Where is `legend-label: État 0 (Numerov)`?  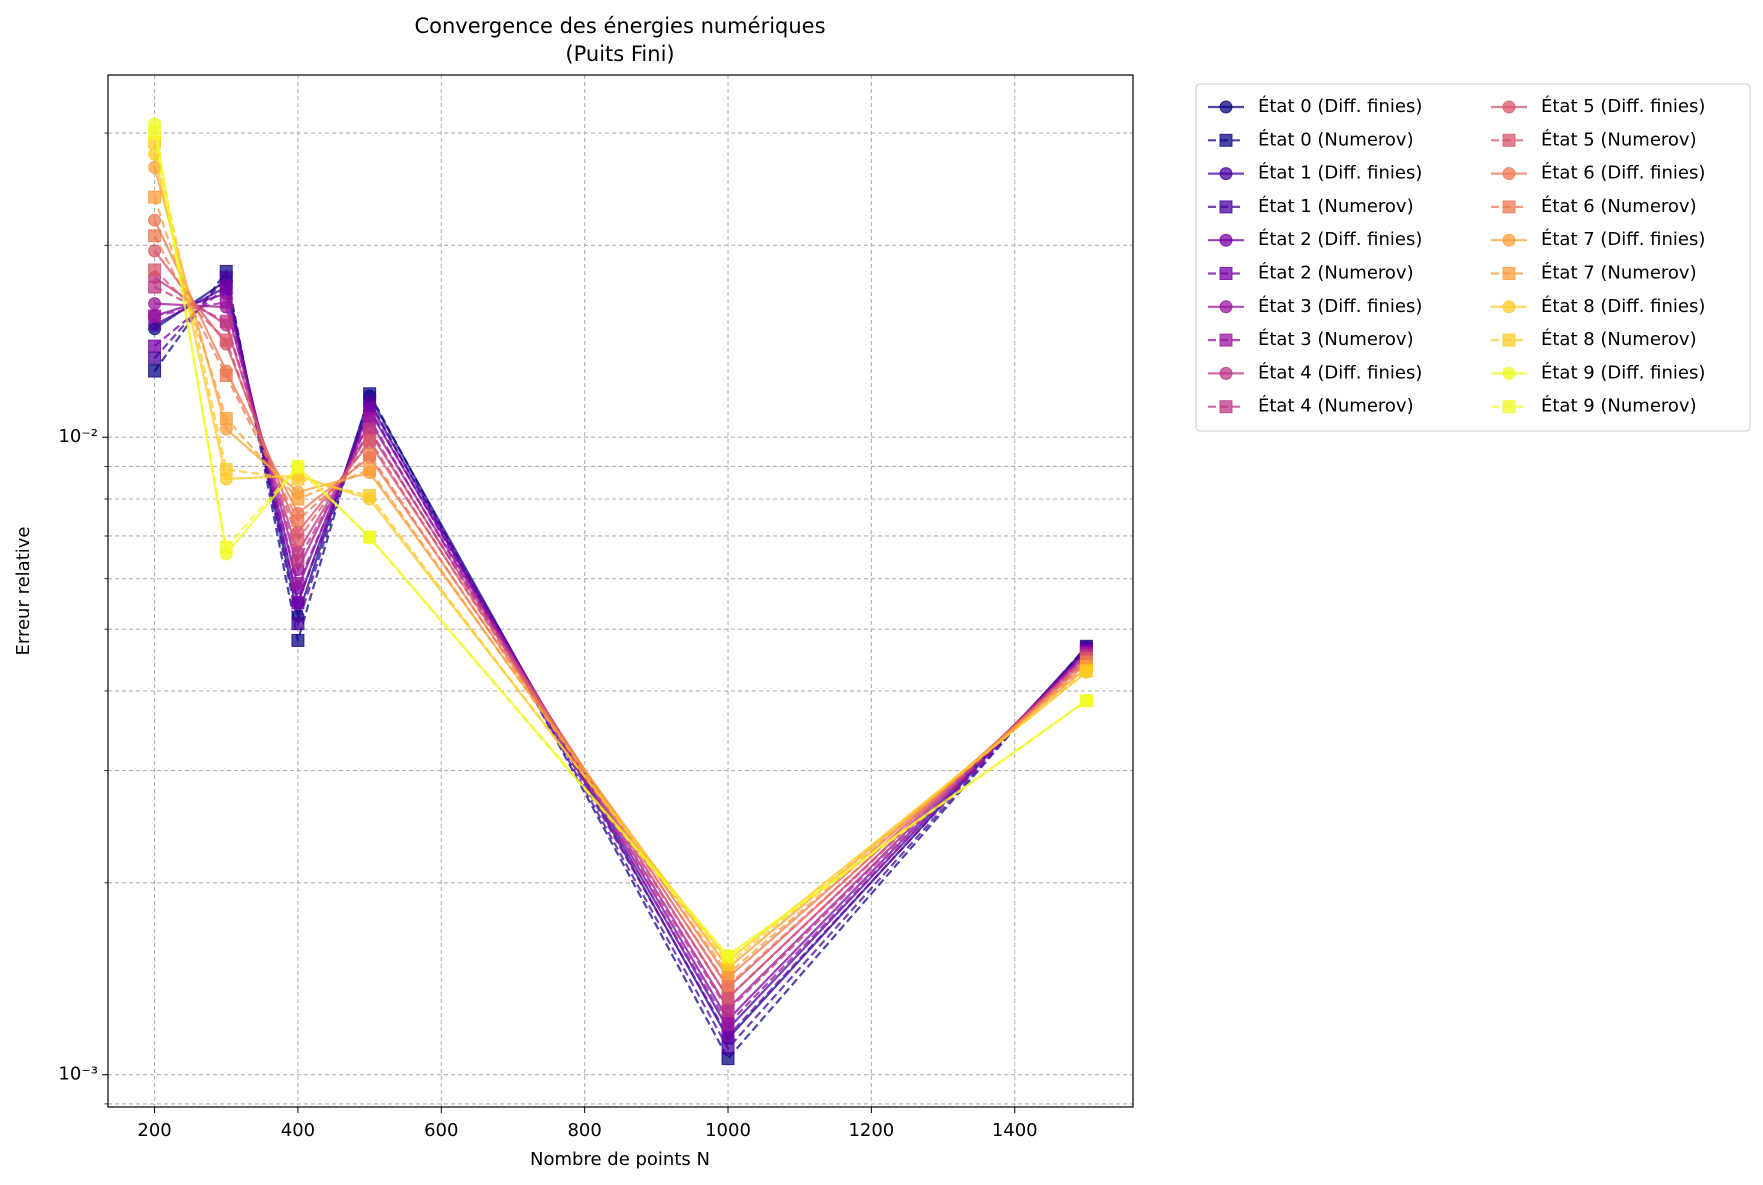 legend-label: État 0 (Numerov) is located at coordinates (1336, 139).